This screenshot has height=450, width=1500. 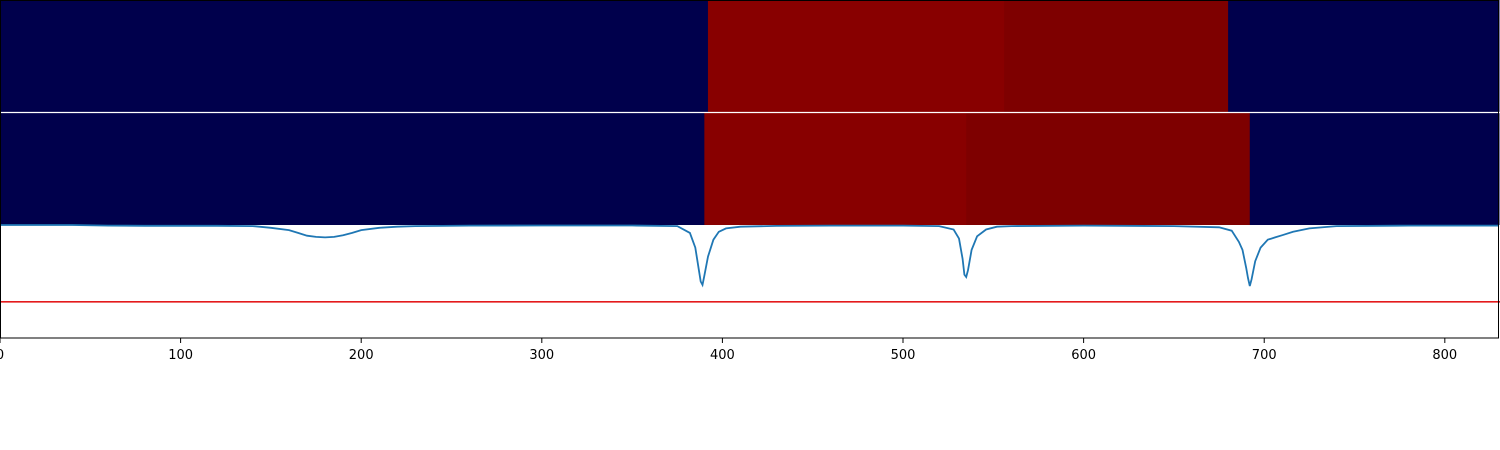 I want to click on x-tick-label: 600, so click(x=1083, y=355).